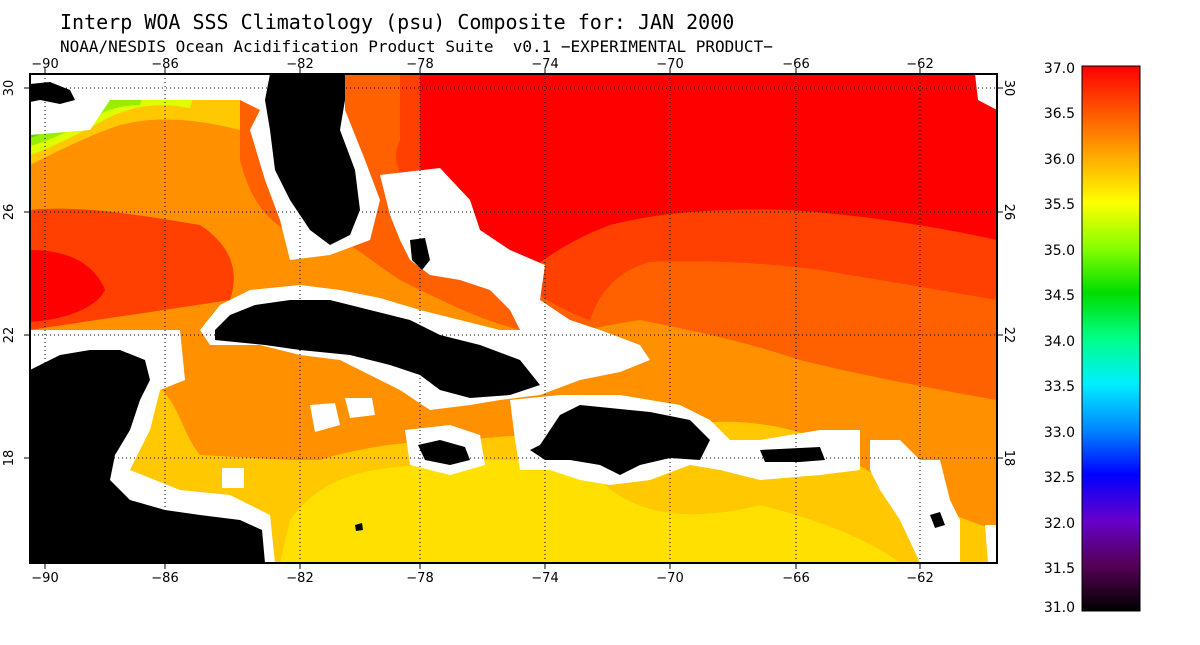  Describe the element at coordinates (1059, 569) in the screenshot. I see `cb-label: 31.5` at that location.